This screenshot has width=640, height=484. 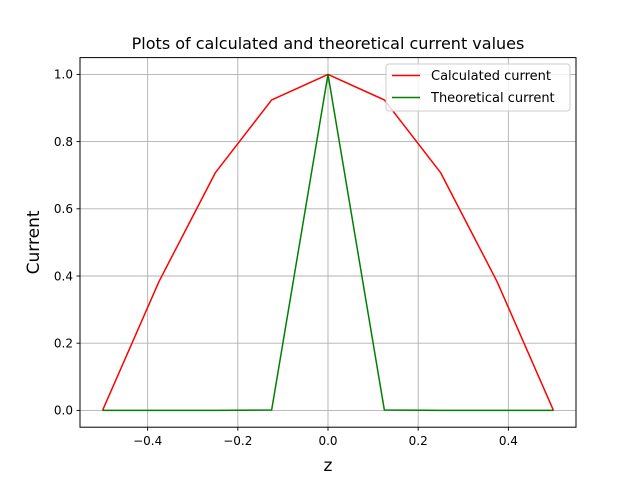 What do you see at coordinates (63, 209) in the screenshot?
I see `y-tick-label: 0.6` at bounding box center [63, 209].